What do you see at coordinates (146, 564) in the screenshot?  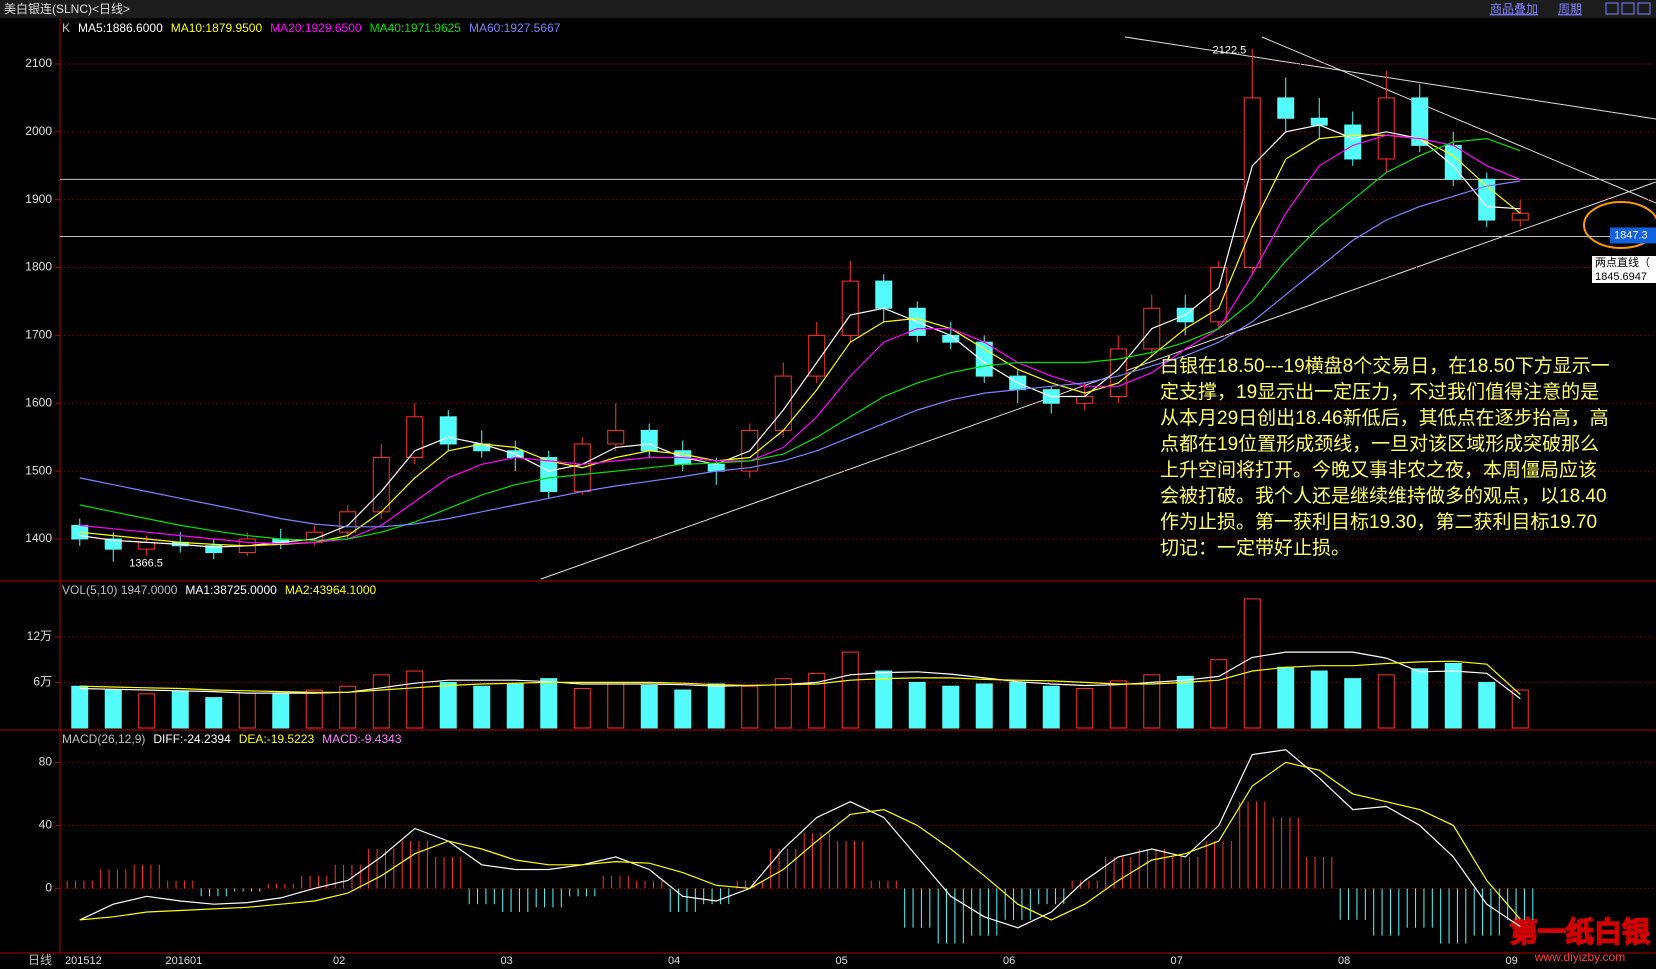 I see `low-label: 1366.5` at bounding box center [146, 564].